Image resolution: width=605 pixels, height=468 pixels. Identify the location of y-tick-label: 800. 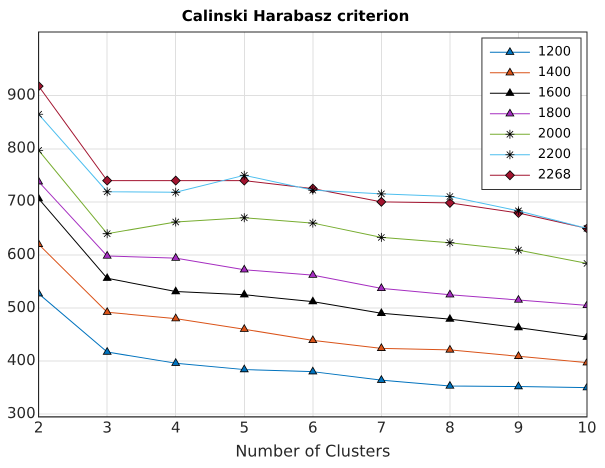
(21, 147).